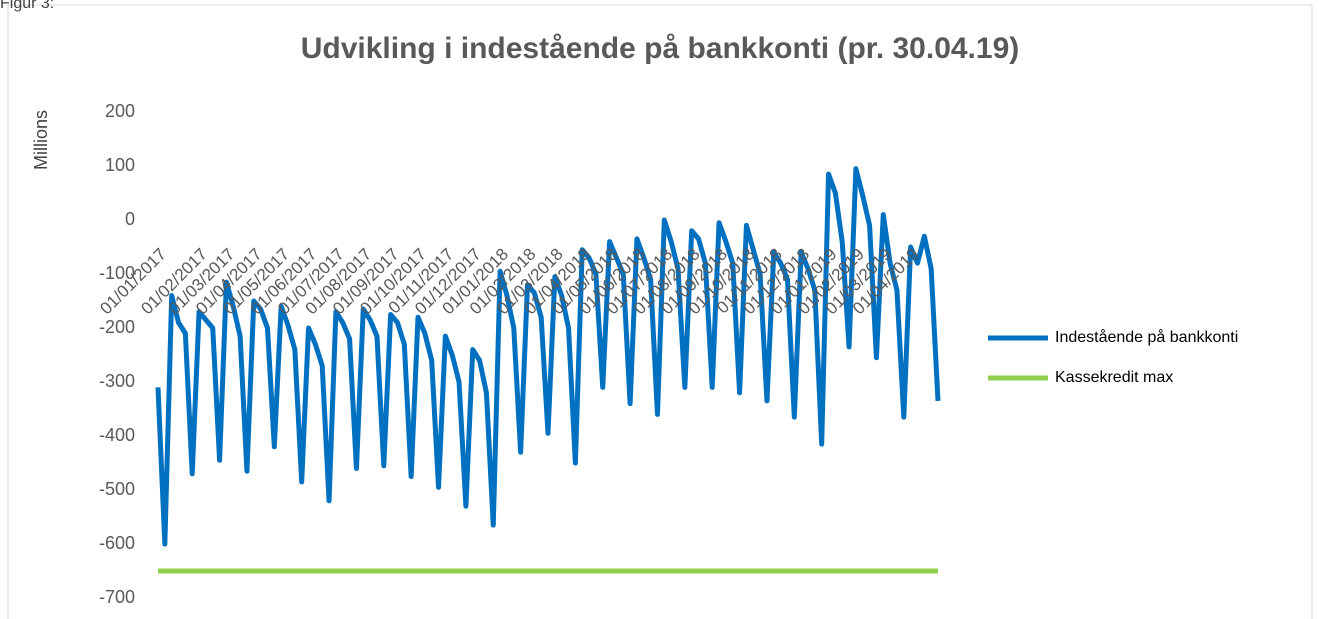 Image resolution: width=1319 pixels, height=619 pixels. I want to click on y-tick-label: -100, so click(117, 273).